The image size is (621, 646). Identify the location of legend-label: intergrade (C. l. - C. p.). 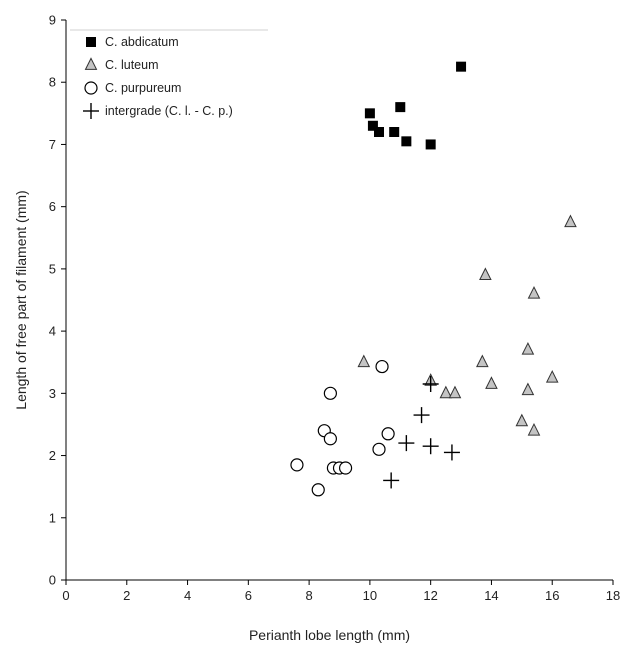
(169, 111).